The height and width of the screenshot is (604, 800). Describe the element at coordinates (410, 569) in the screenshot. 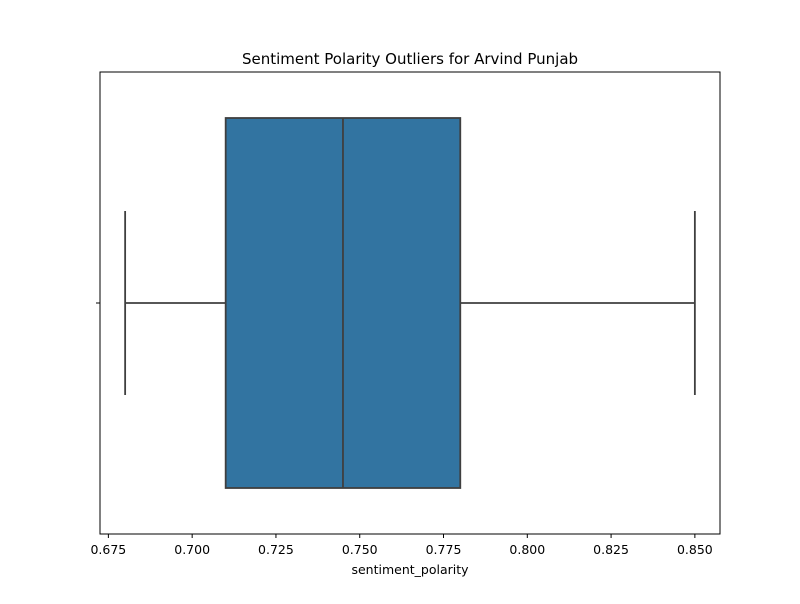

I see `x-axis-title: sentiment_polarity` at that location.